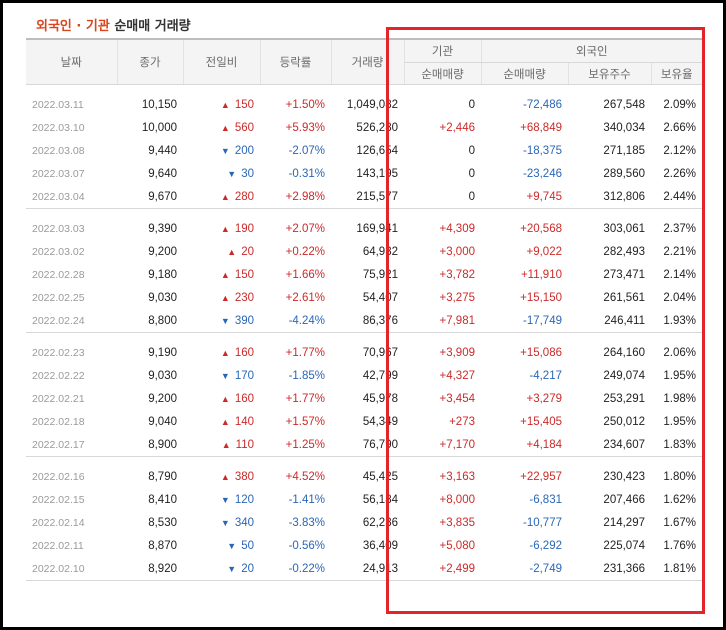 The height and width of the screenshot is (630, 726). I want to click on cell-institution-net: +3,909, so click(457, 352).